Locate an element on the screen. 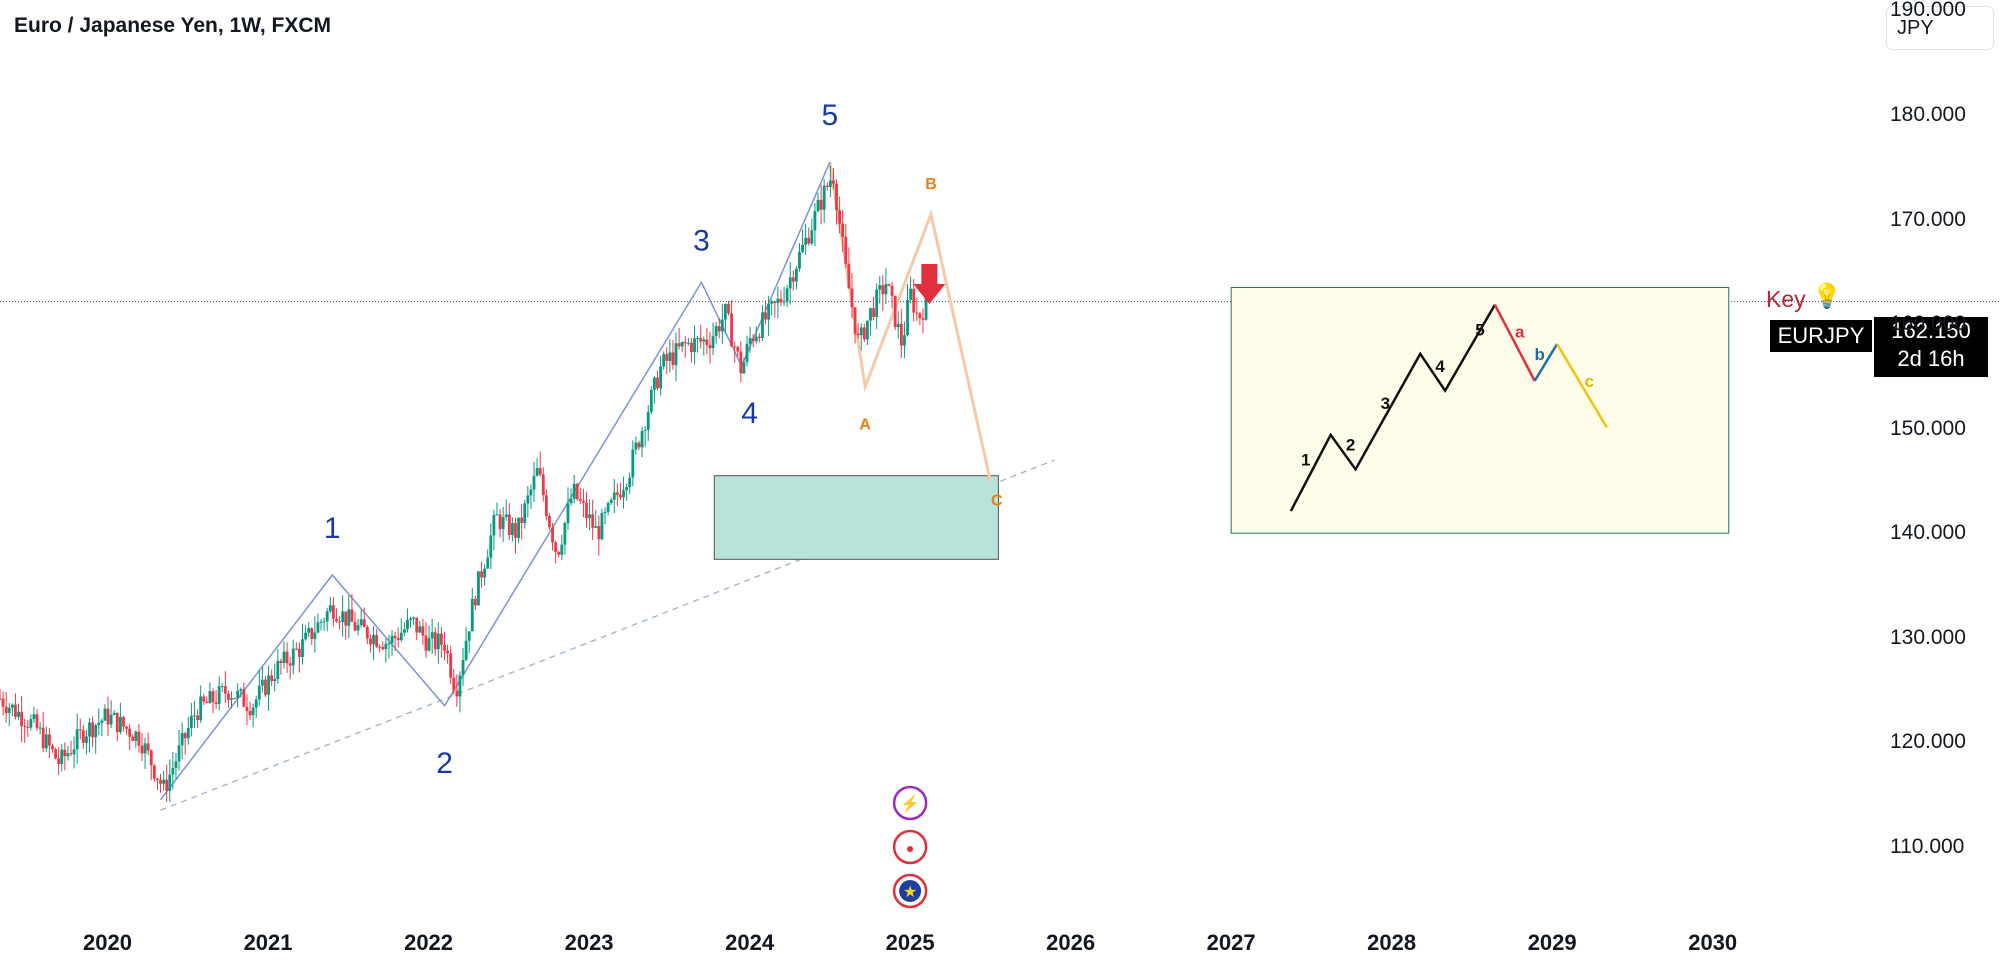  correction-label-C: C is located at coordinates (997, 501).